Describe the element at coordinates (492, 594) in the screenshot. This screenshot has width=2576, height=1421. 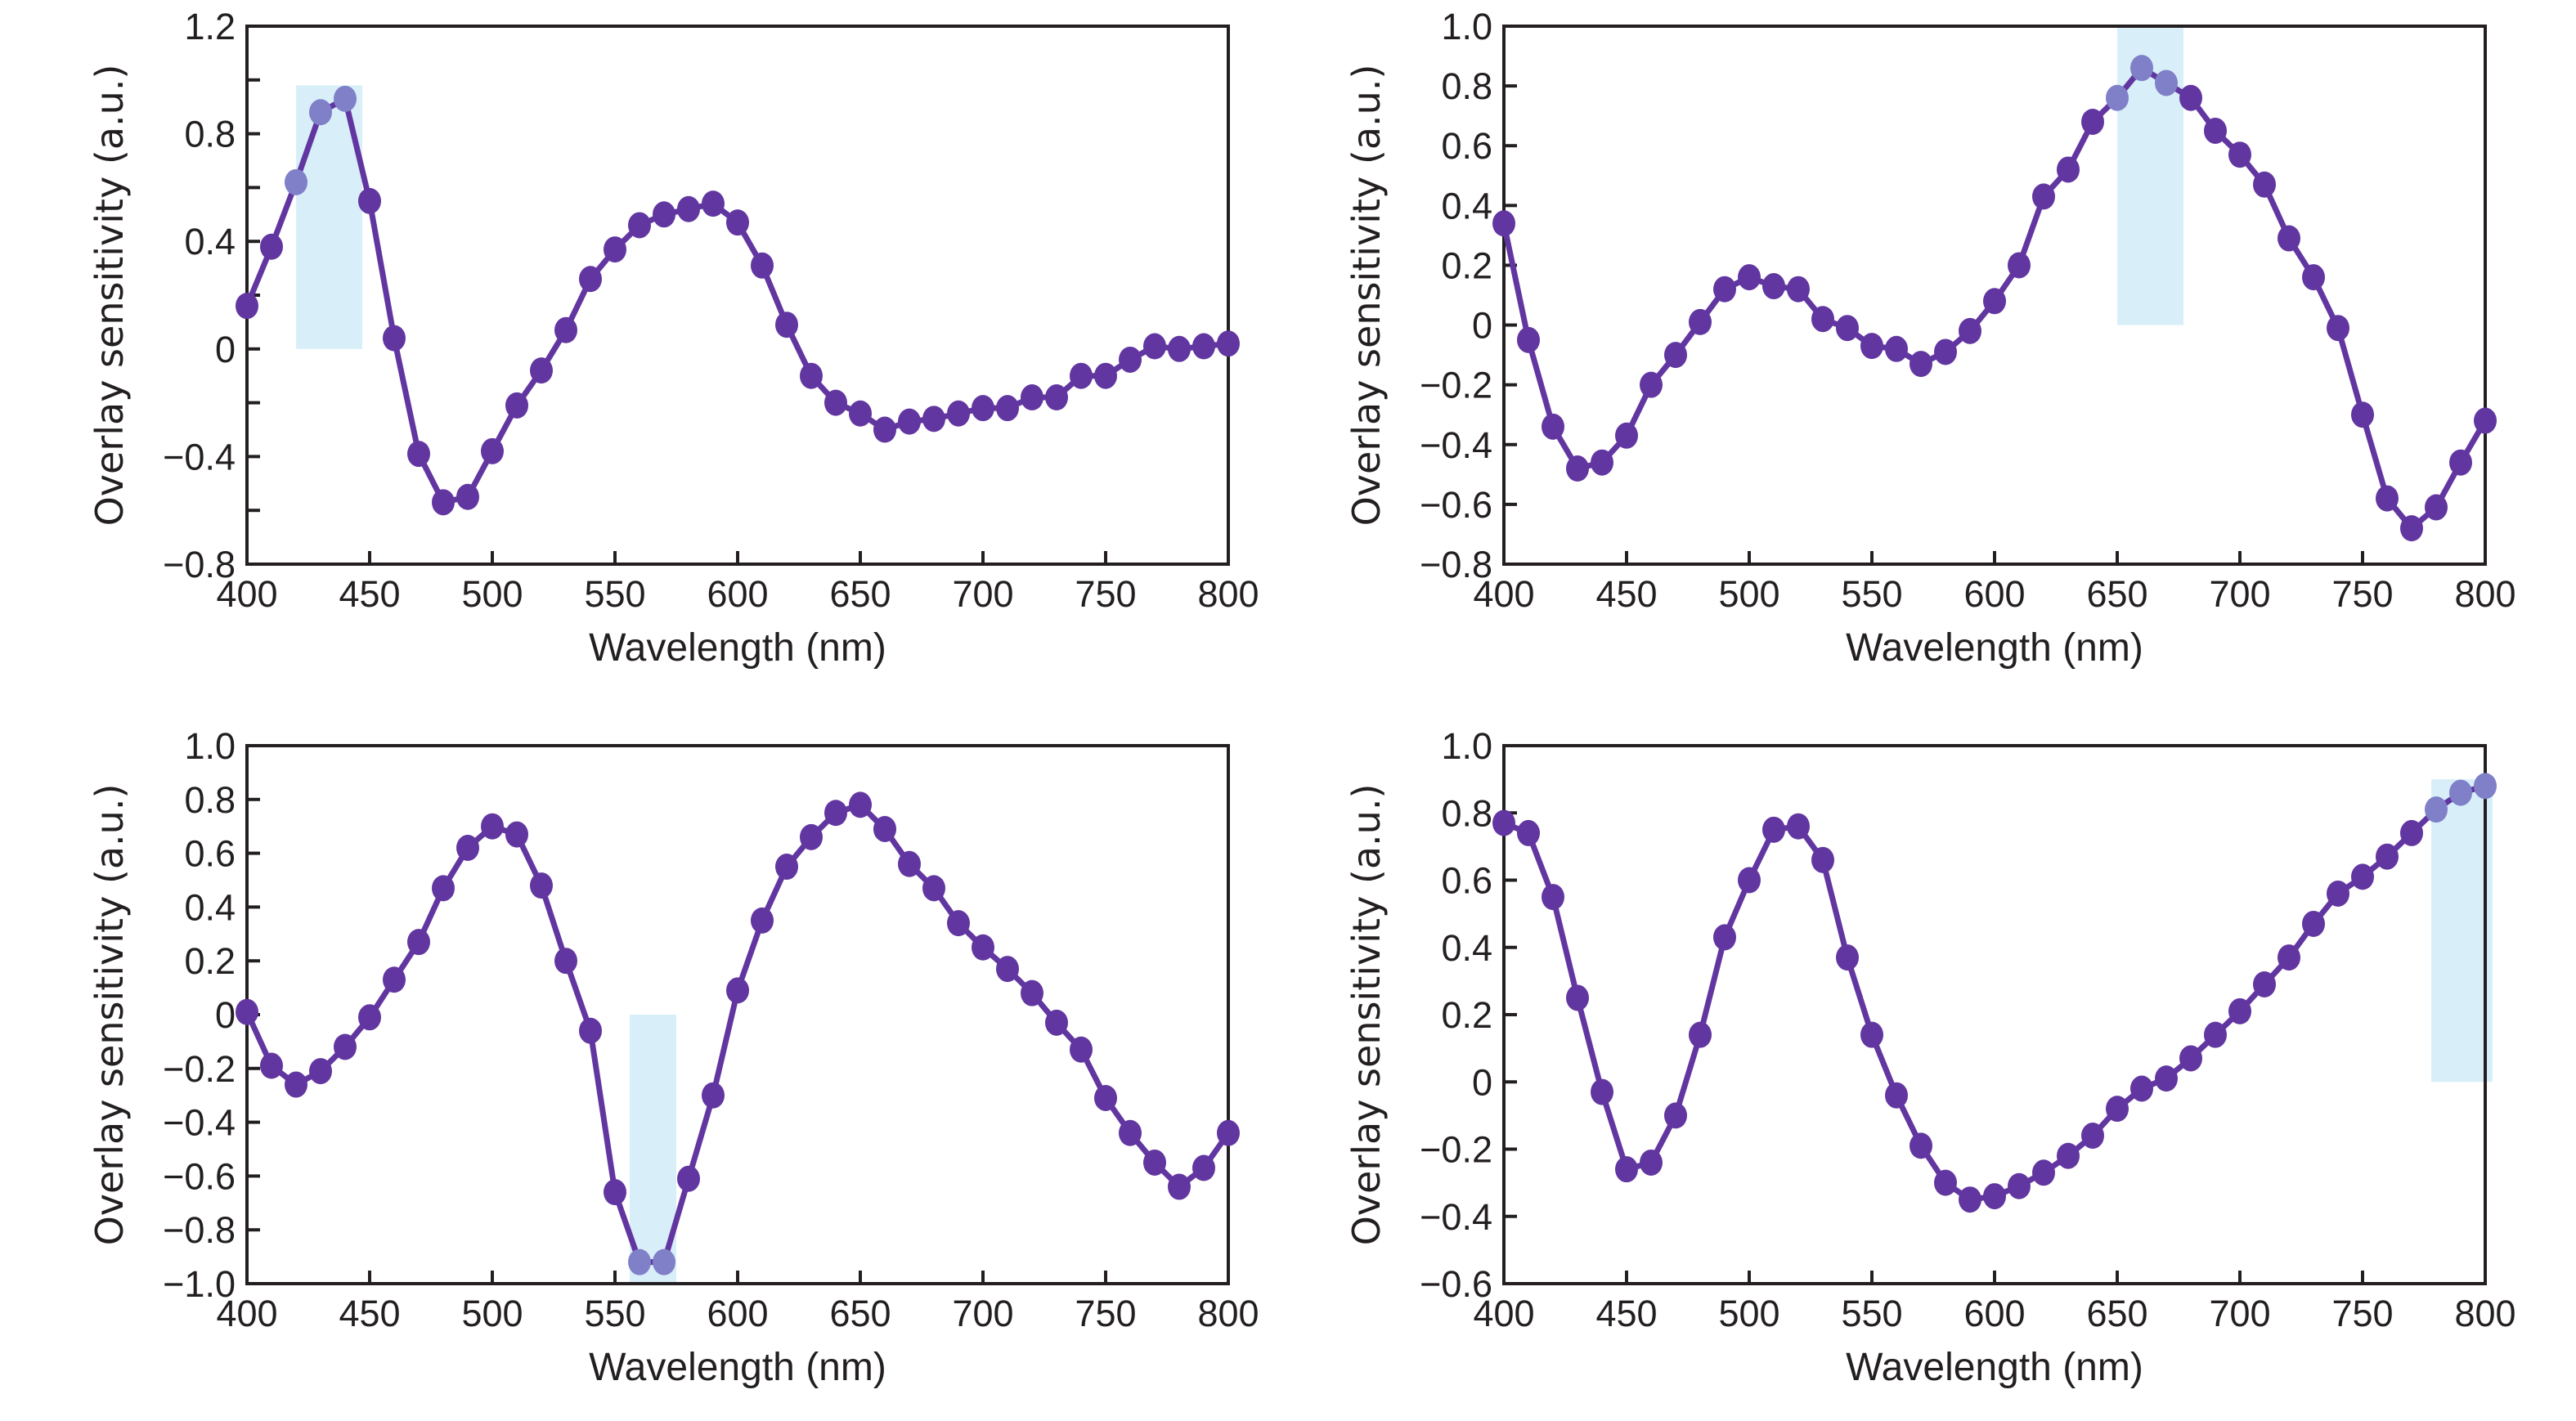
I see `x-tick-label: 500` at that location.